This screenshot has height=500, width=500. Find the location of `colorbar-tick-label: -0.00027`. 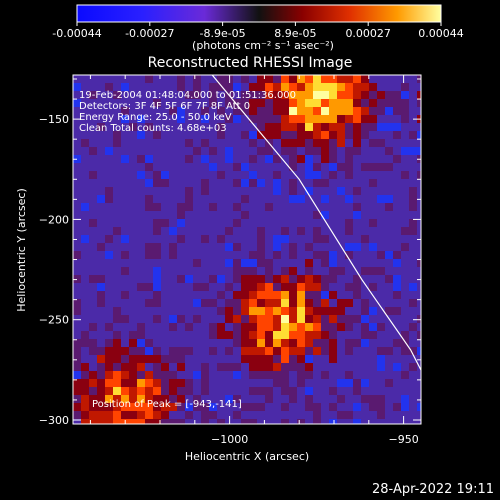

colorbar-tick-label: -0.00027 is located at coordinates (149, 33).